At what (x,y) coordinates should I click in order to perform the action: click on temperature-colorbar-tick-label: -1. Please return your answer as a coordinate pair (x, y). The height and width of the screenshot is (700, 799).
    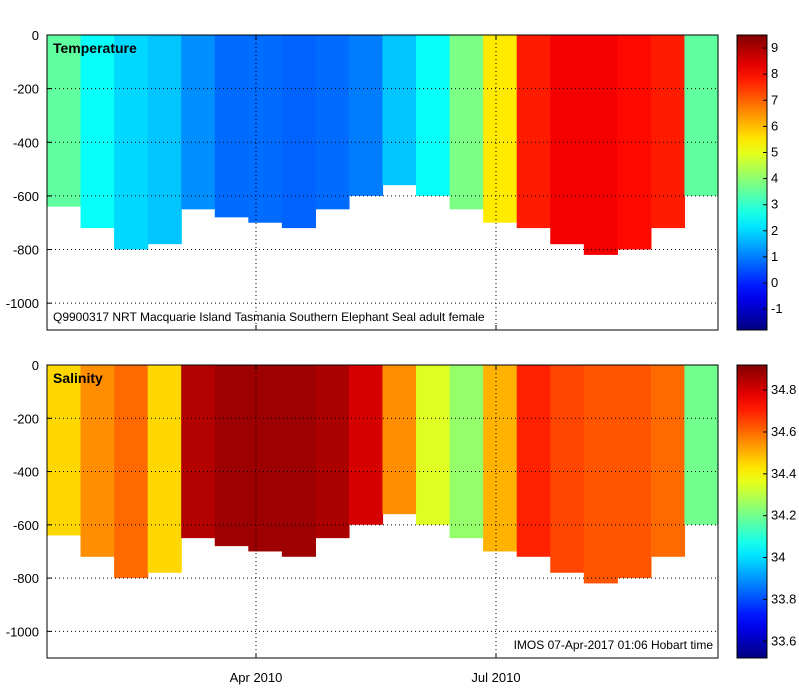
    Looking at the image, I should click on (777, 308).